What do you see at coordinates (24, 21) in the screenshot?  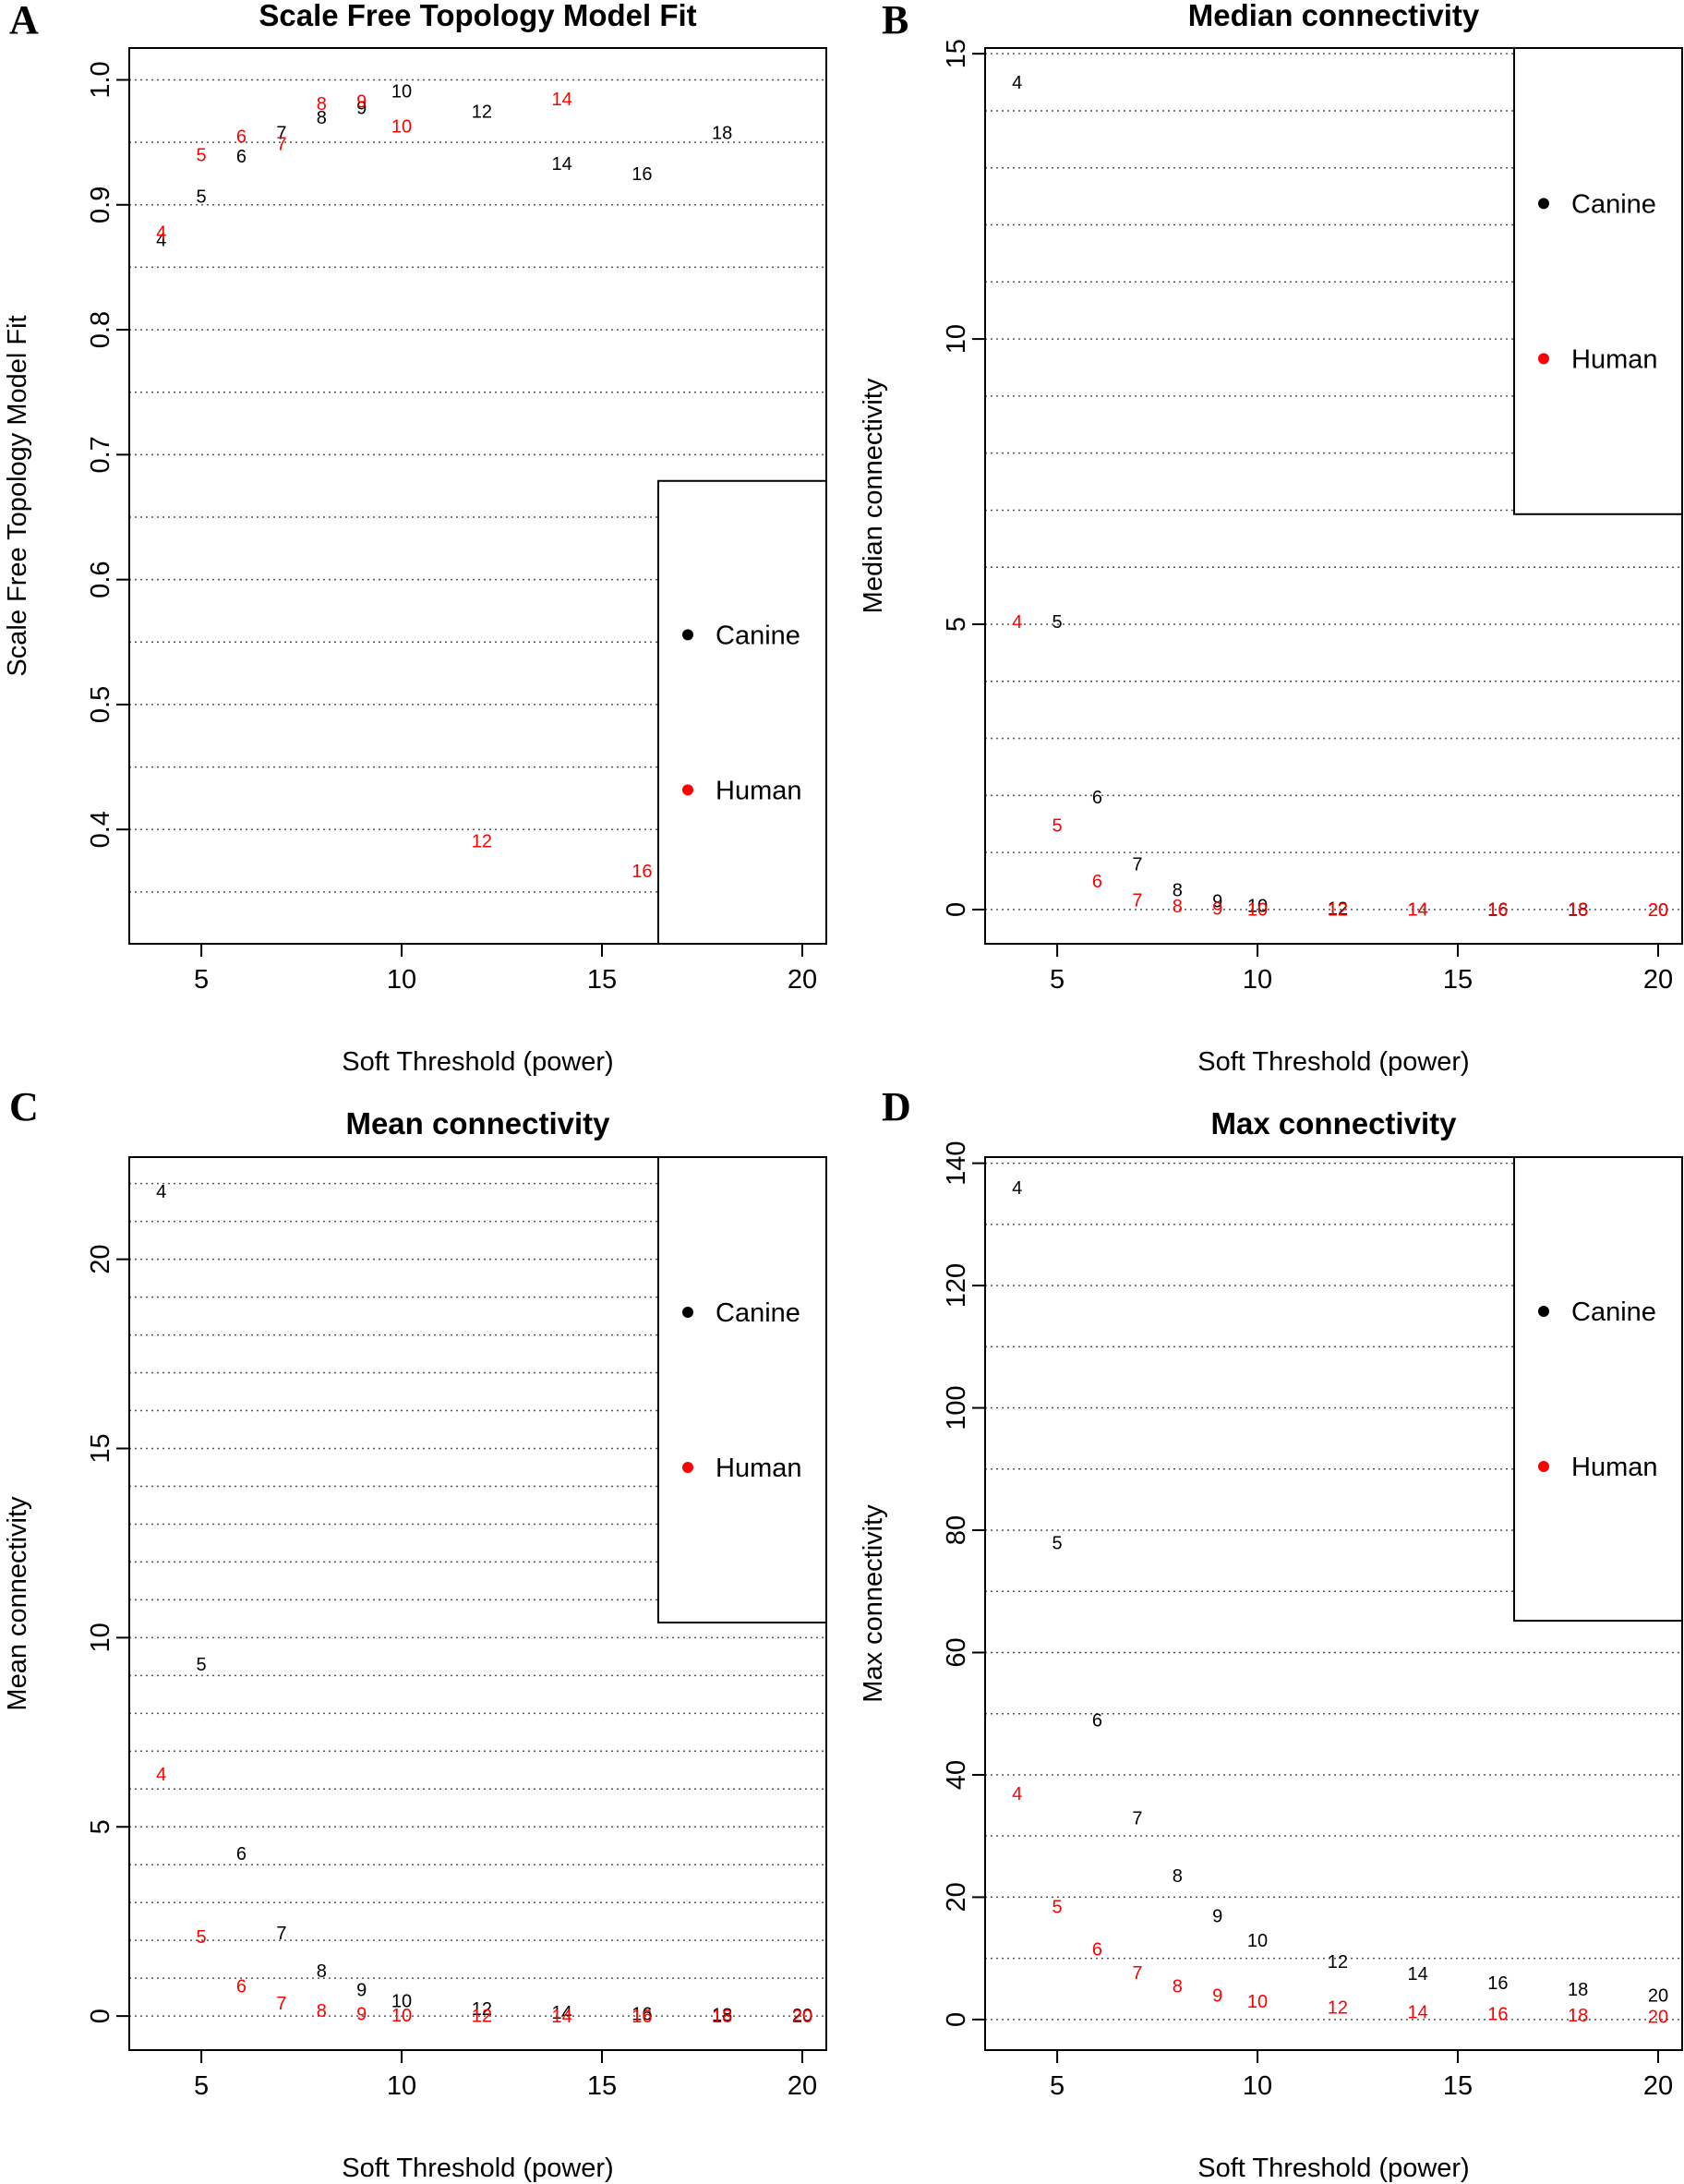 I see `panel-letter: A` at bounding box center [24, 21].